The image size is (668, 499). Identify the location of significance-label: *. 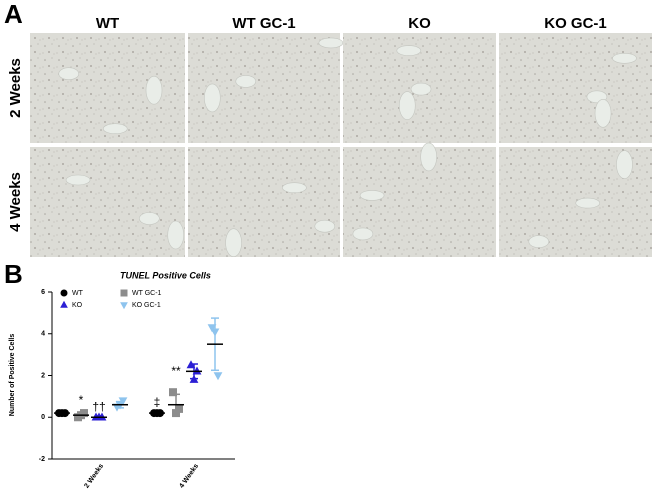
(81, 400).